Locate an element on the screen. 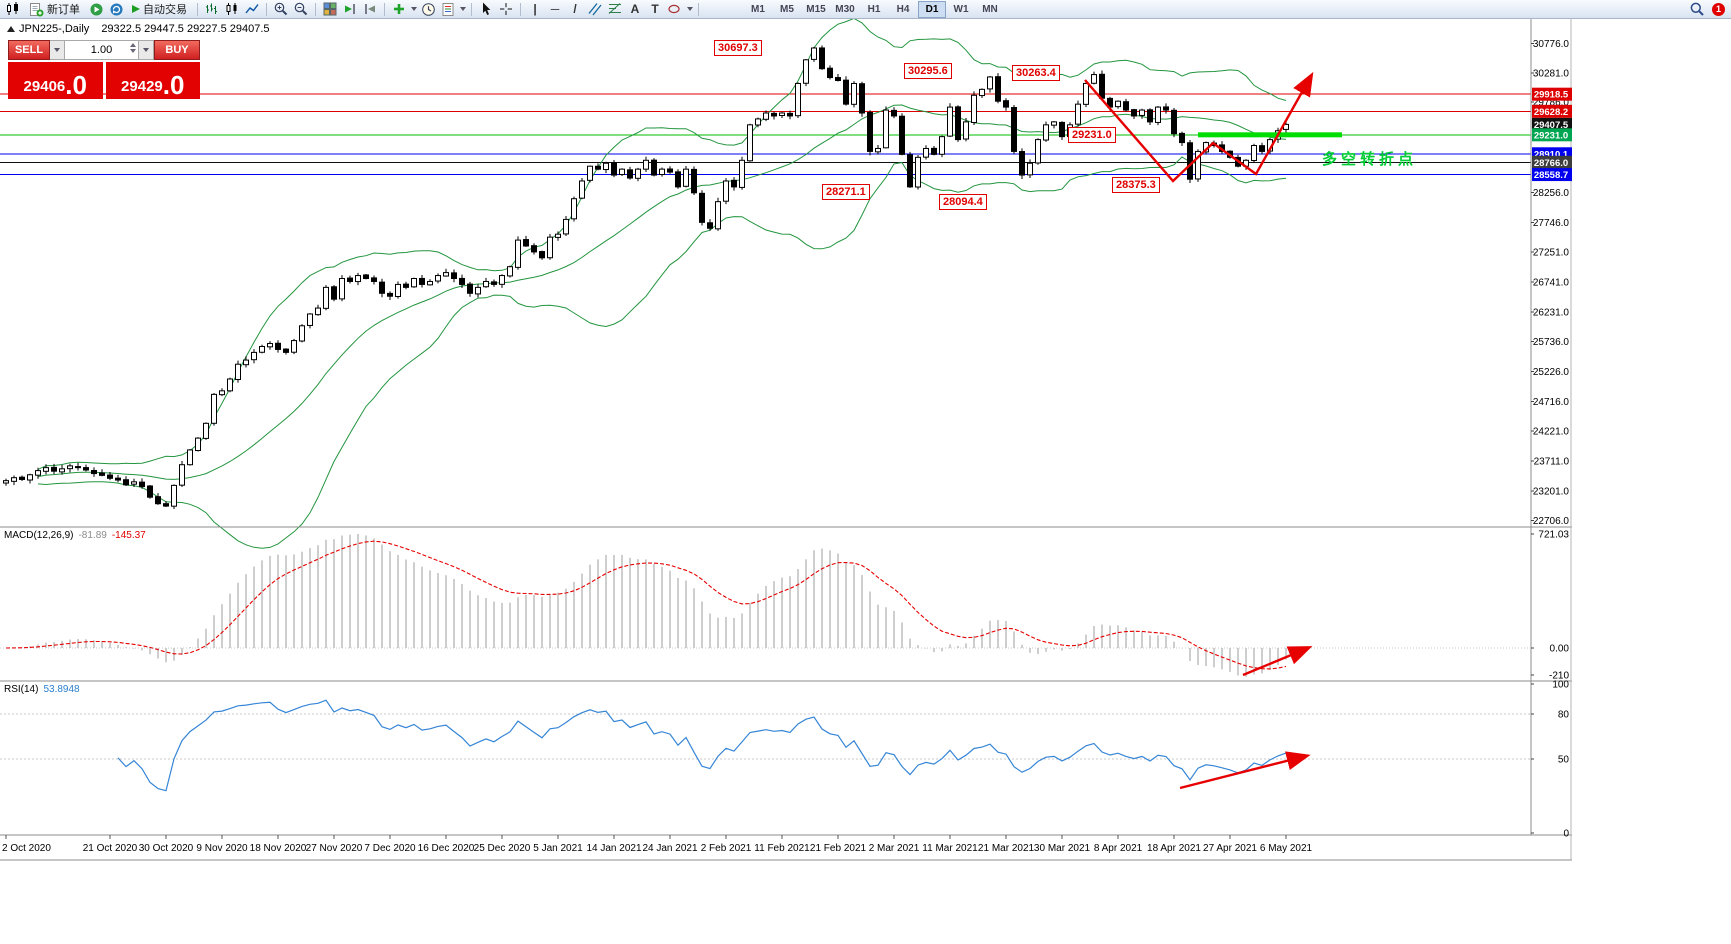 This screenshot has width=1731, height=944. price-flag: 30263.4 is located at coordinates (1036, 73).